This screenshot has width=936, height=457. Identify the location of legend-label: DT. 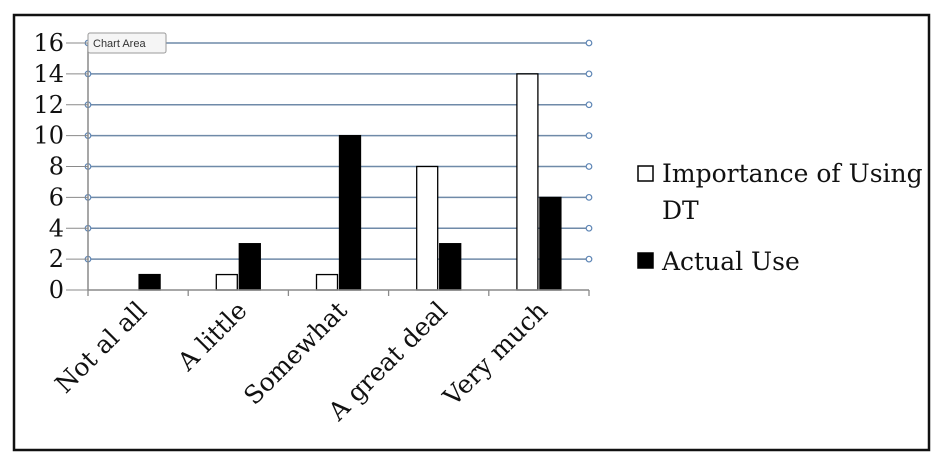
(680, 210).